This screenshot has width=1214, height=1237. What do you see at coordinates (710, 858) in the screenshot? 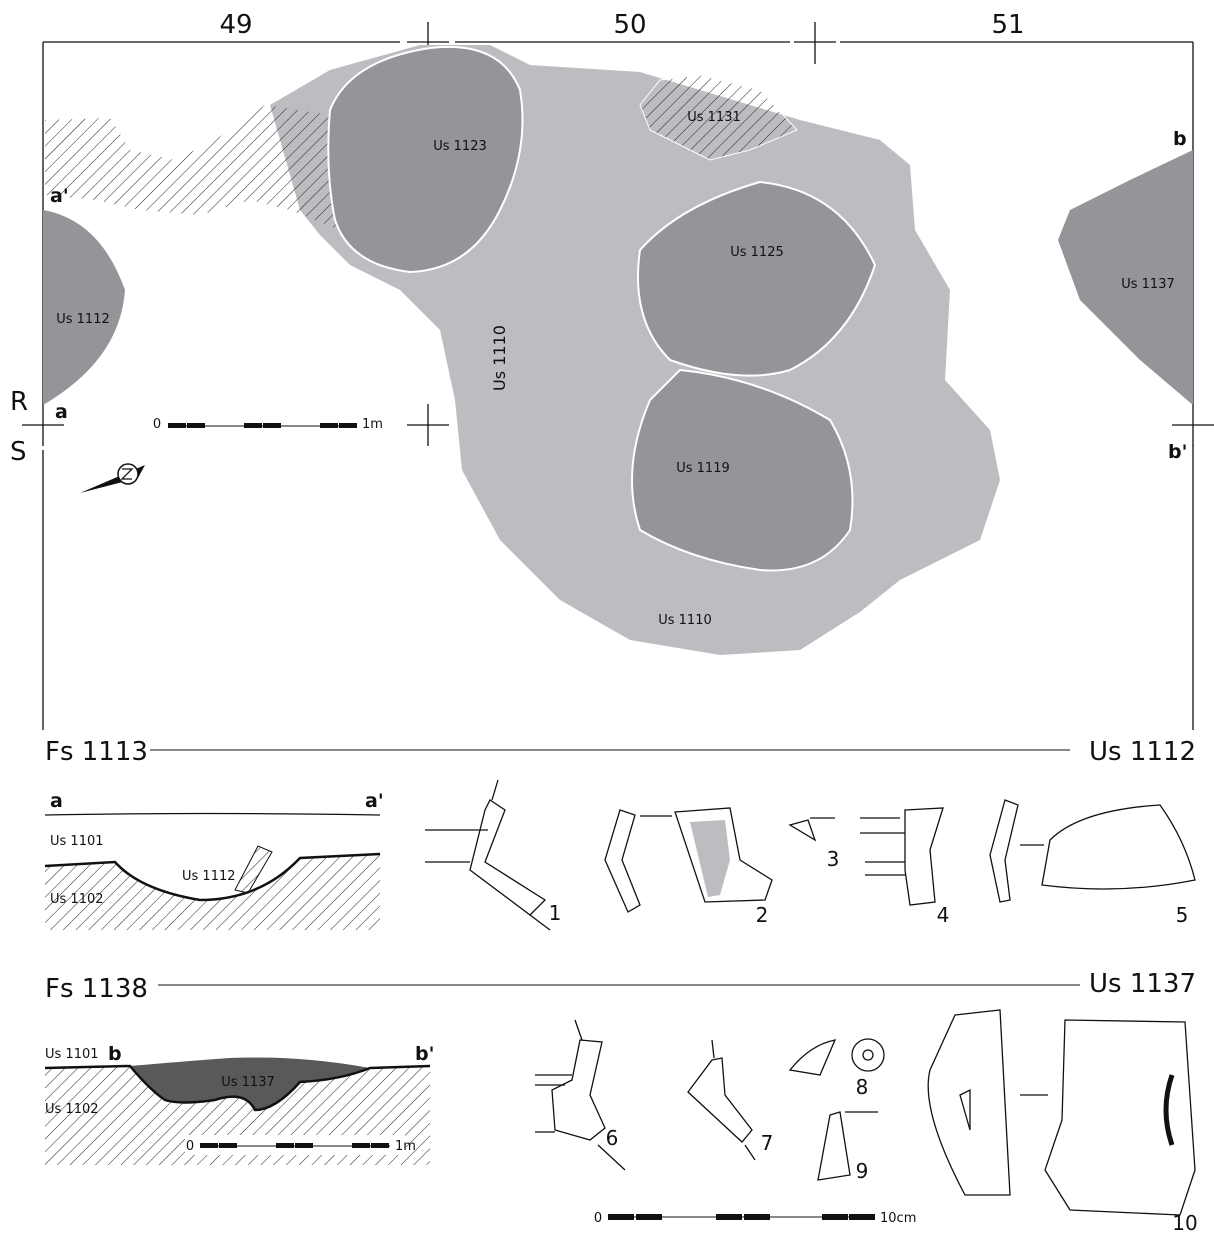
I see `find-fill` at bounding box center [710, 858].